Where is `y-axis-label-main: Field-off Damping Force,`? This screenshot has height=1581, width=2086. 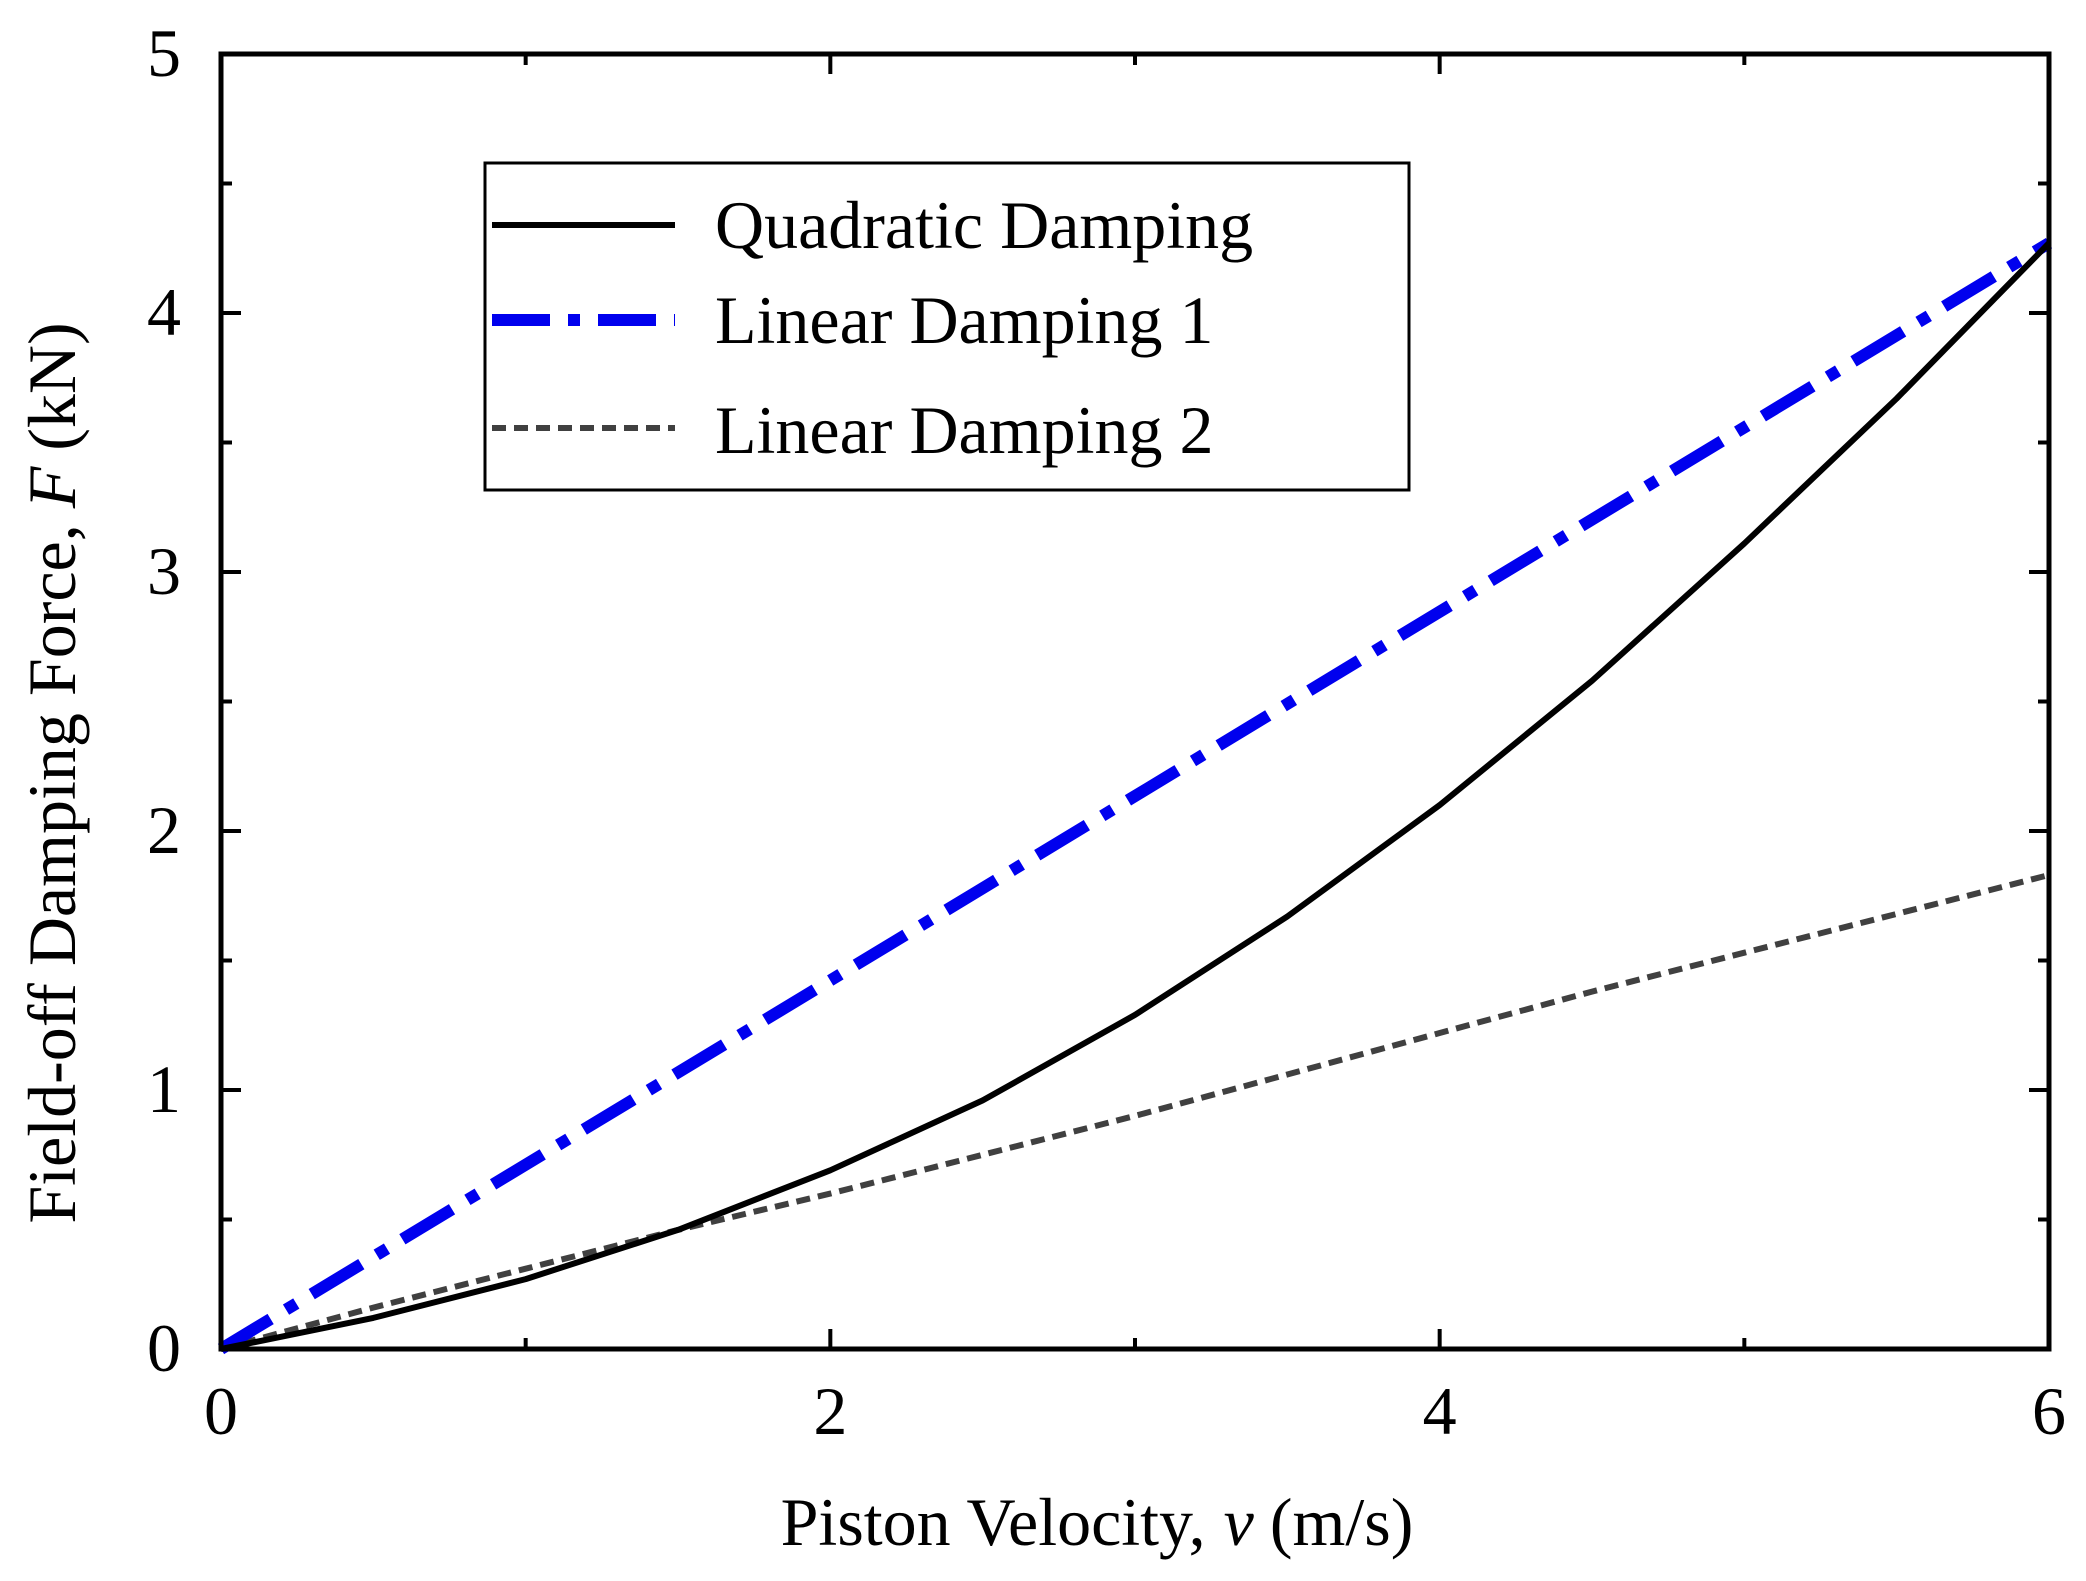 y-axis-label-main: Field-off Damping Force, is located at coordinates (52, 873).